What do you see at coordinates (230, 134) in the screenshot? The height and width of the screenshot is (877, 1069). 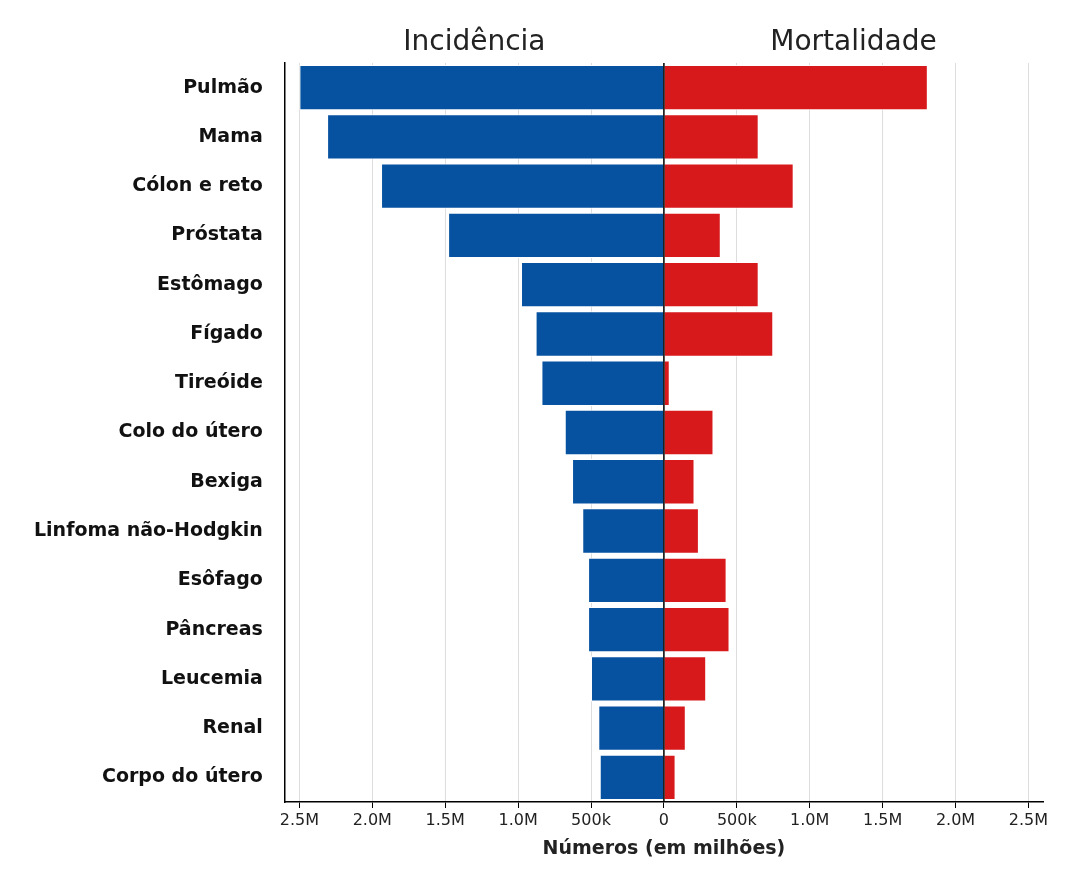 I see `y-tick-label: Mama` at bounding box center [230, 134].